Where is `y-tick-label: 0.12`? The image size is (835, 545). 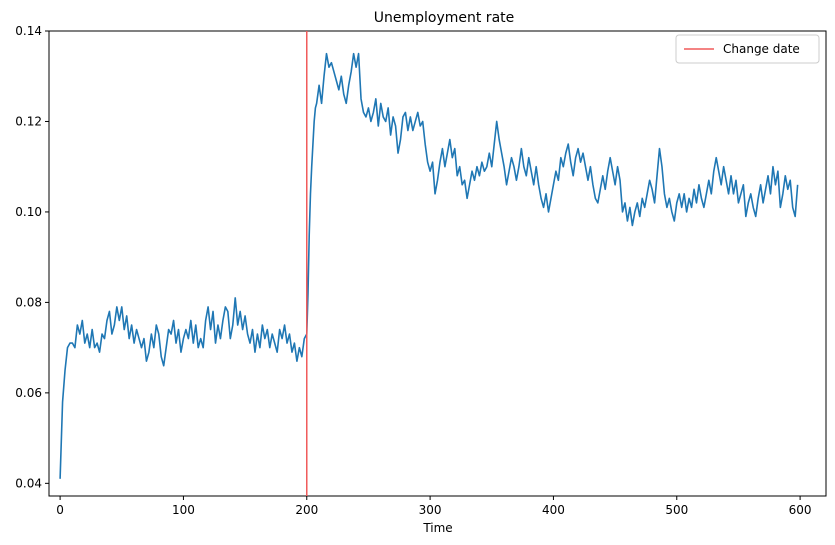
y-tick-label: 0.12 is located at coordinates (28, 121).